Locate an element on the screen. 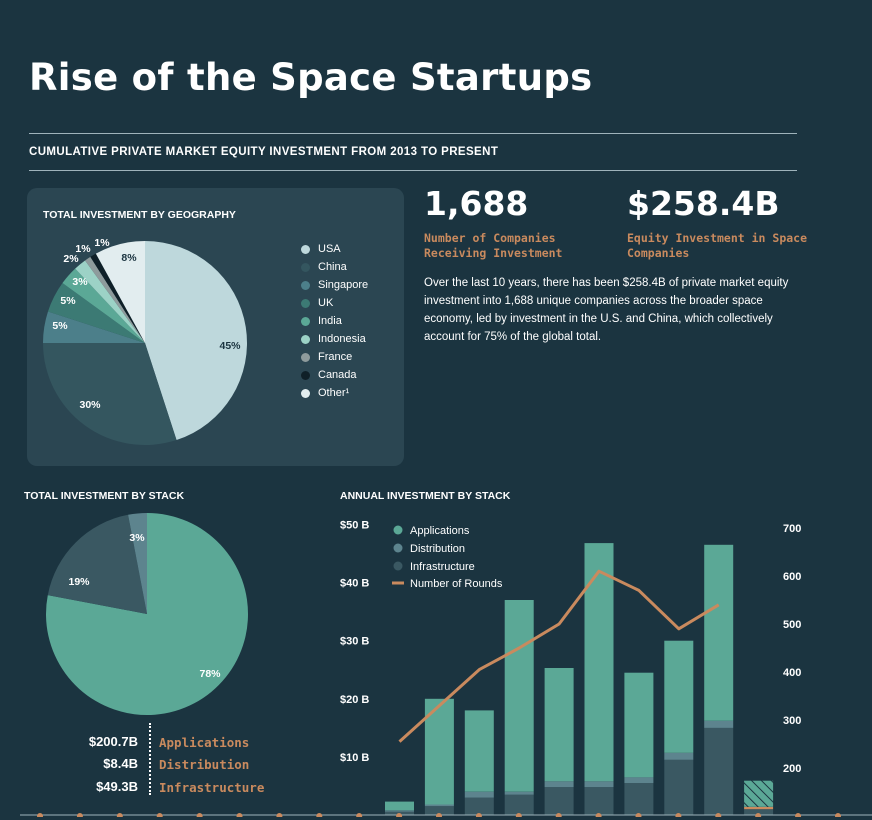 This screenshot has height=820, width=872. y-right-tick: 600 is located at coordinates (792, 577).